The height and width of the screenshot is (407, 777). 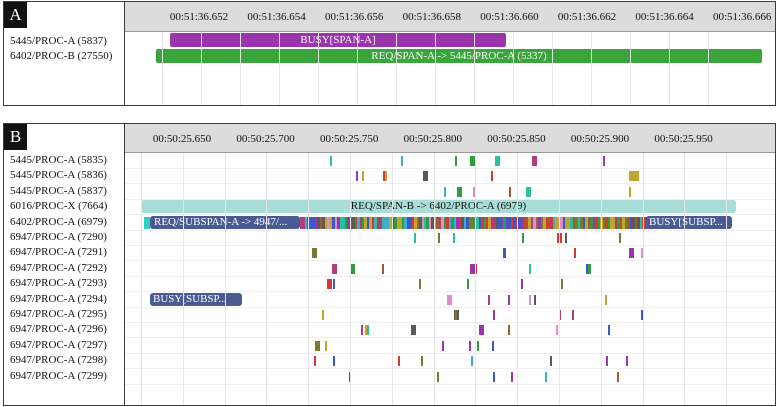 What do you see at coordinates (58, 314) in the screenshot?
I see `row-label: 6947/PROC-A (7295)` at bounding box center [58, 314].